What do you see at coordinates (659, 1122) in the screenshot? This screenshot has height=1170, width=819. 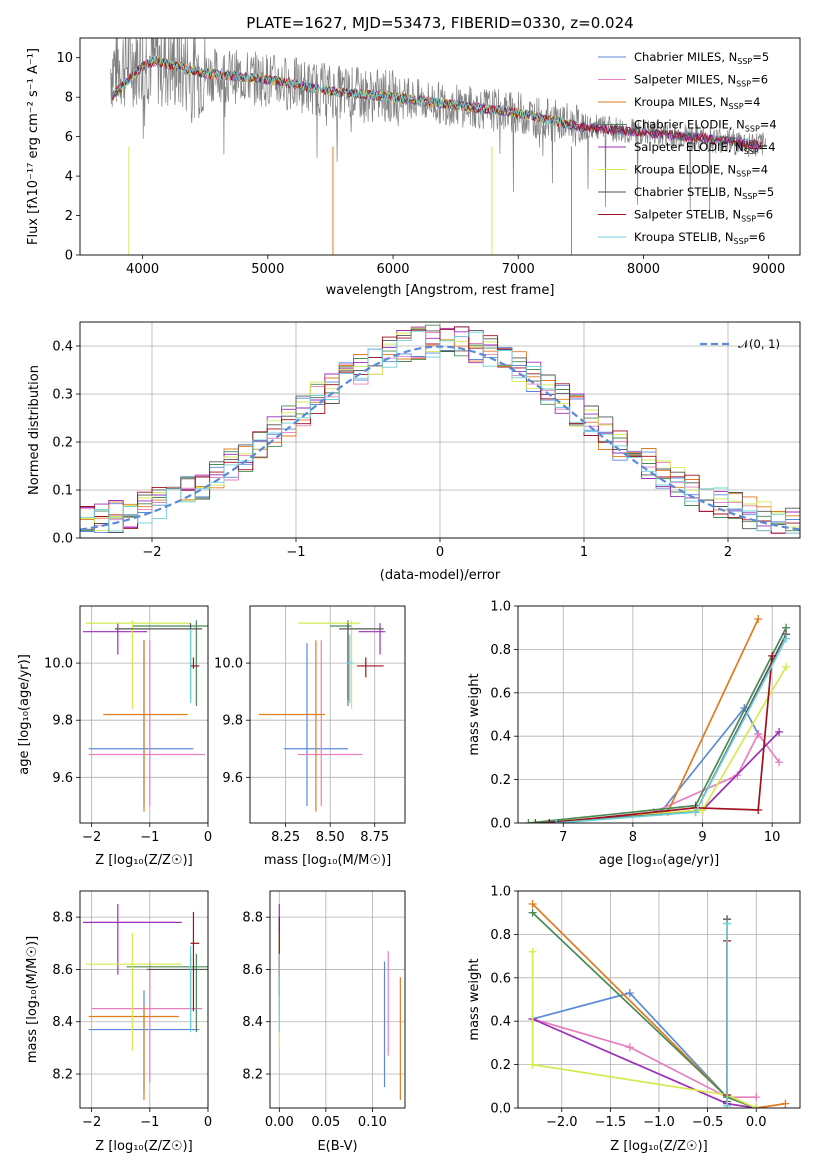 I see `x-tick-label: −1.0` at bounding box center [659, 1122].